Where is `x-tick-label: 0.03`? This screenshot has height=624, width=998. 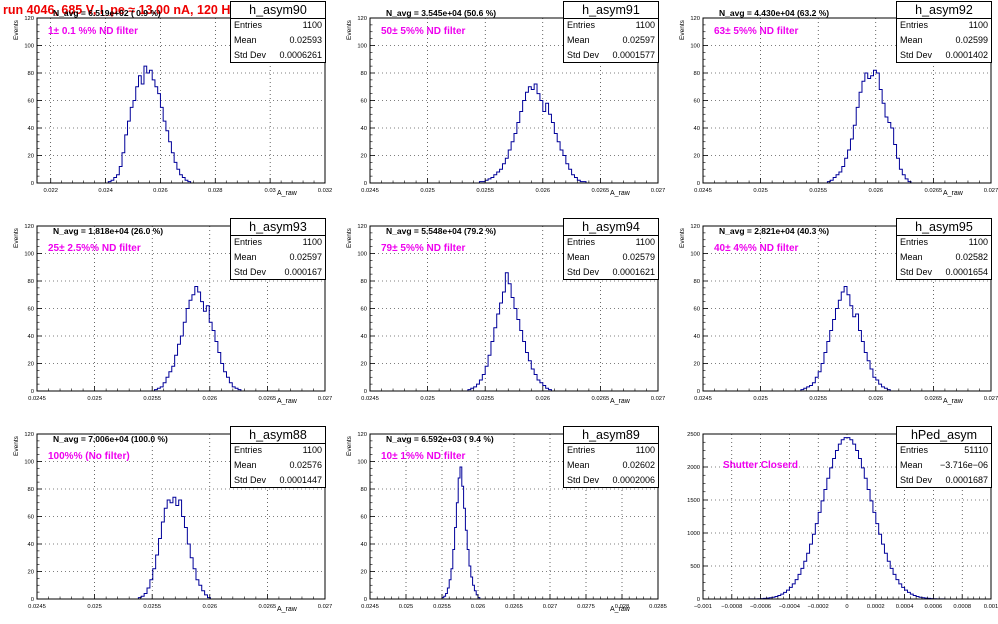
x-tick-label: 0.03 is located at coordinates (269, 191).